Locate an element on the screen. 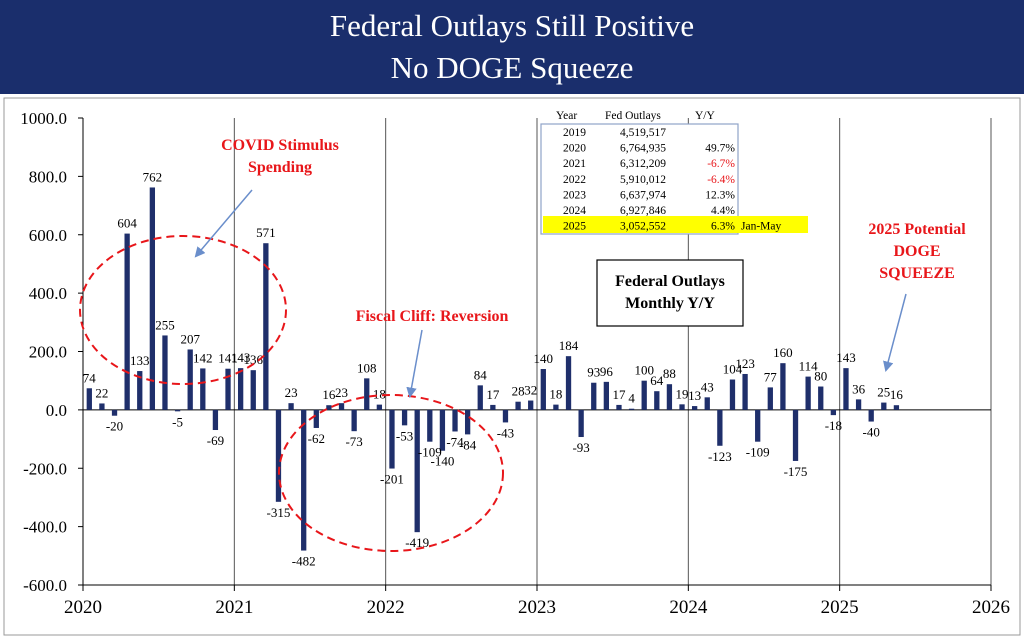  y-tick-label: 600.0 is located at coordinates (48, 235).